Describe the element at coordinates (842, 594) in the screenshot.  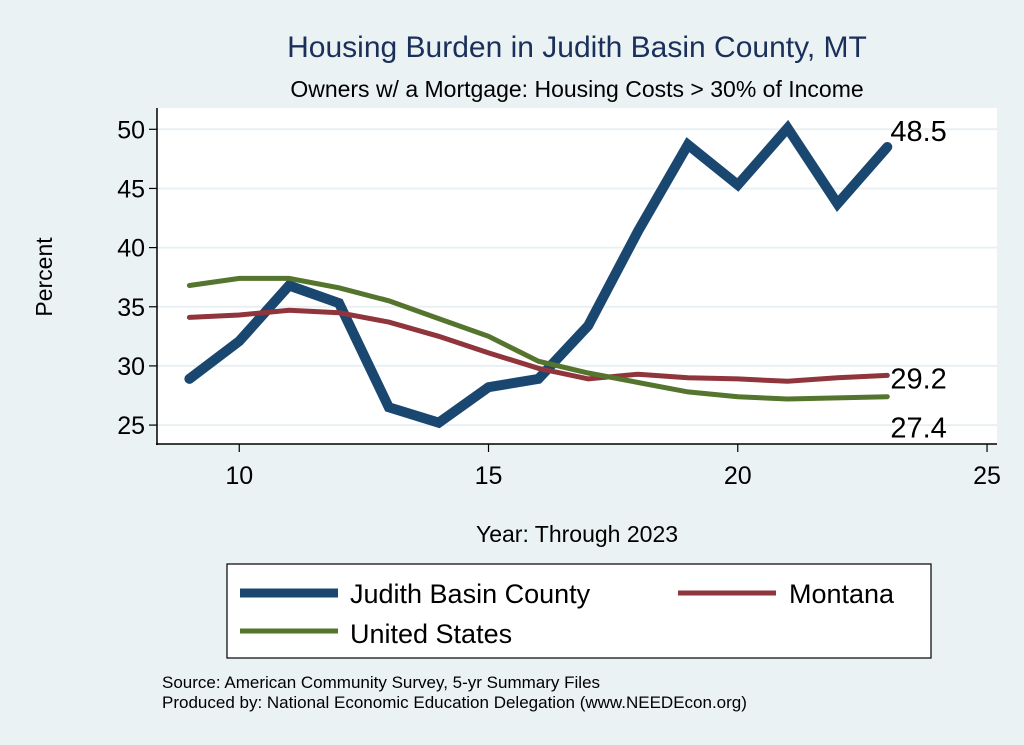
I see `legend-label-montana: Montana` at that location.